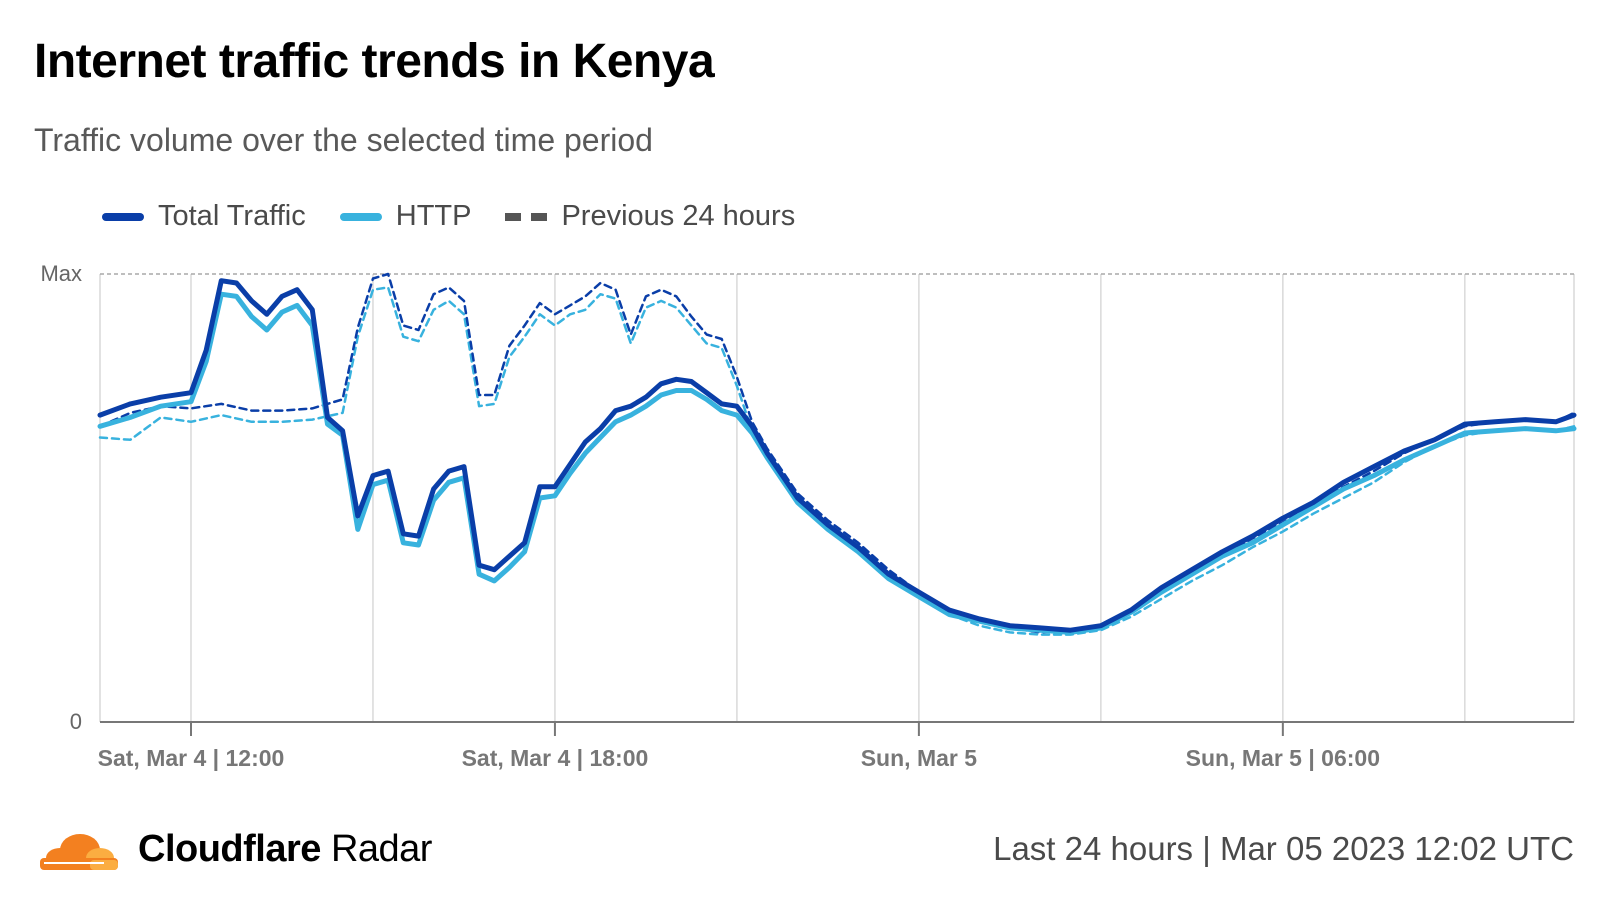  I want to click on legend-item-http: HTTP, so click(405, 216).